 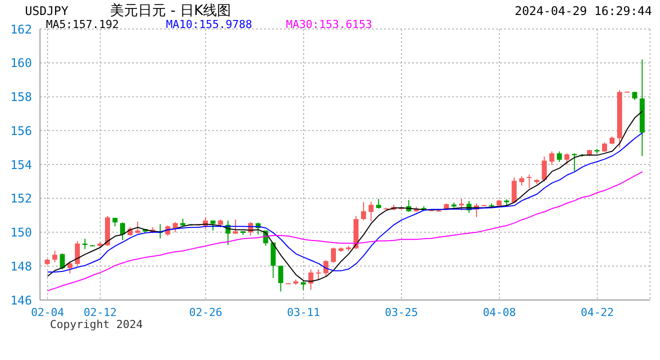 I want to click on chart-title: 美元日元 - 日K线图, so click(x=171, y=11).